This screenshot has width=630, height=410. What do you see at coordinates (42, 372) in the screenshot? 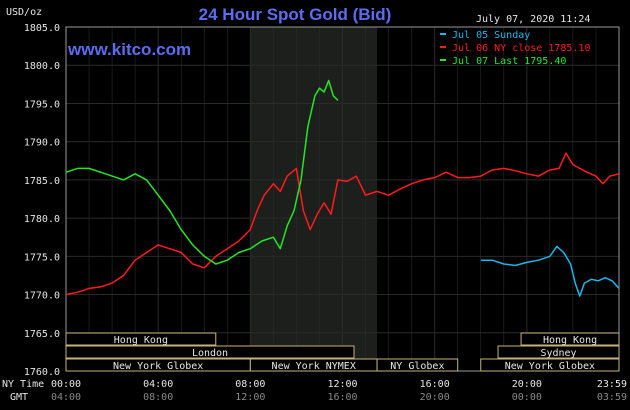
I see `y-tick-label: 1760.0` at bounding box center [42, 372].